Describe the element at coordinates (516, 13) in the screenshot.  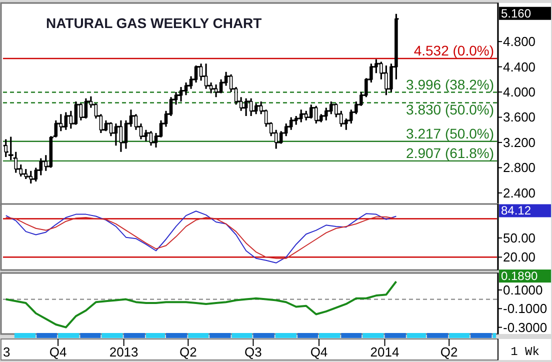
I see `text: 5.160` at that location.